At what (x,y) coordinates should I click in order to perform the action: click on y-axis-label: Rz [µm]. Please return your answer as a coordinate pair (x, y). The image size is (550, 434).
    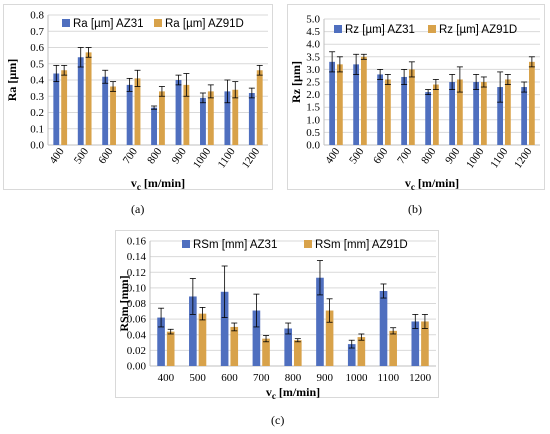
    Looking at the image, I should click on (296, 82).